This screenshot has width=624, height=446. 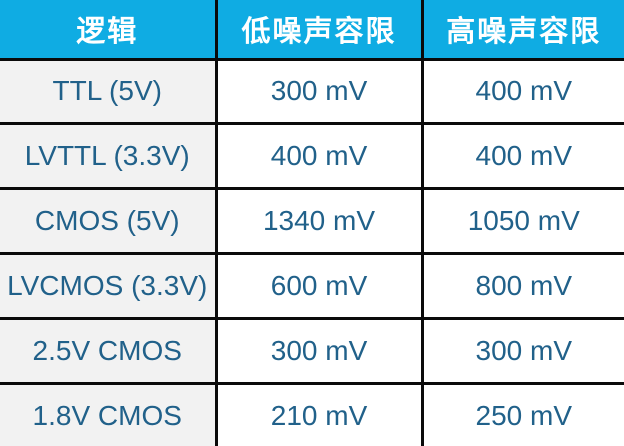 I want to click on high-noise-margin-cell: 1050 mV, so click(x=523, y=222).